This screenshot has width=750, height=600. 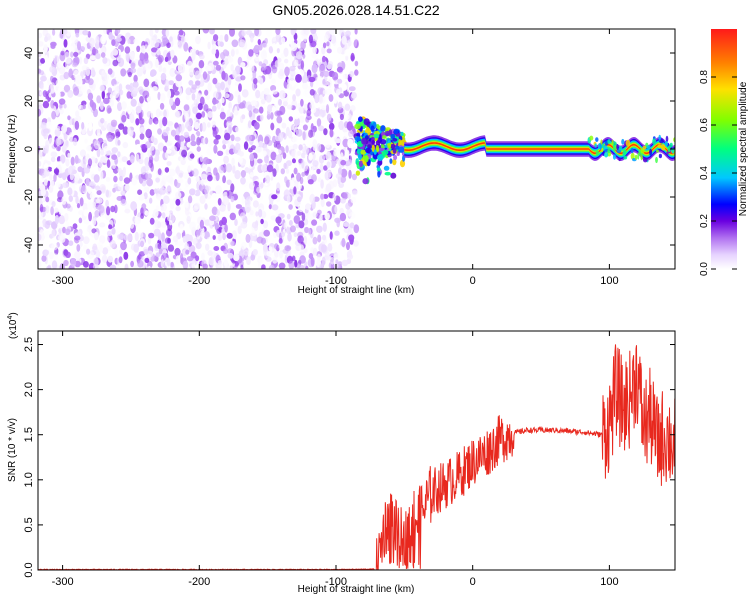 I want to click on y-tick-label: 0.5, so click(x=29, y=524).